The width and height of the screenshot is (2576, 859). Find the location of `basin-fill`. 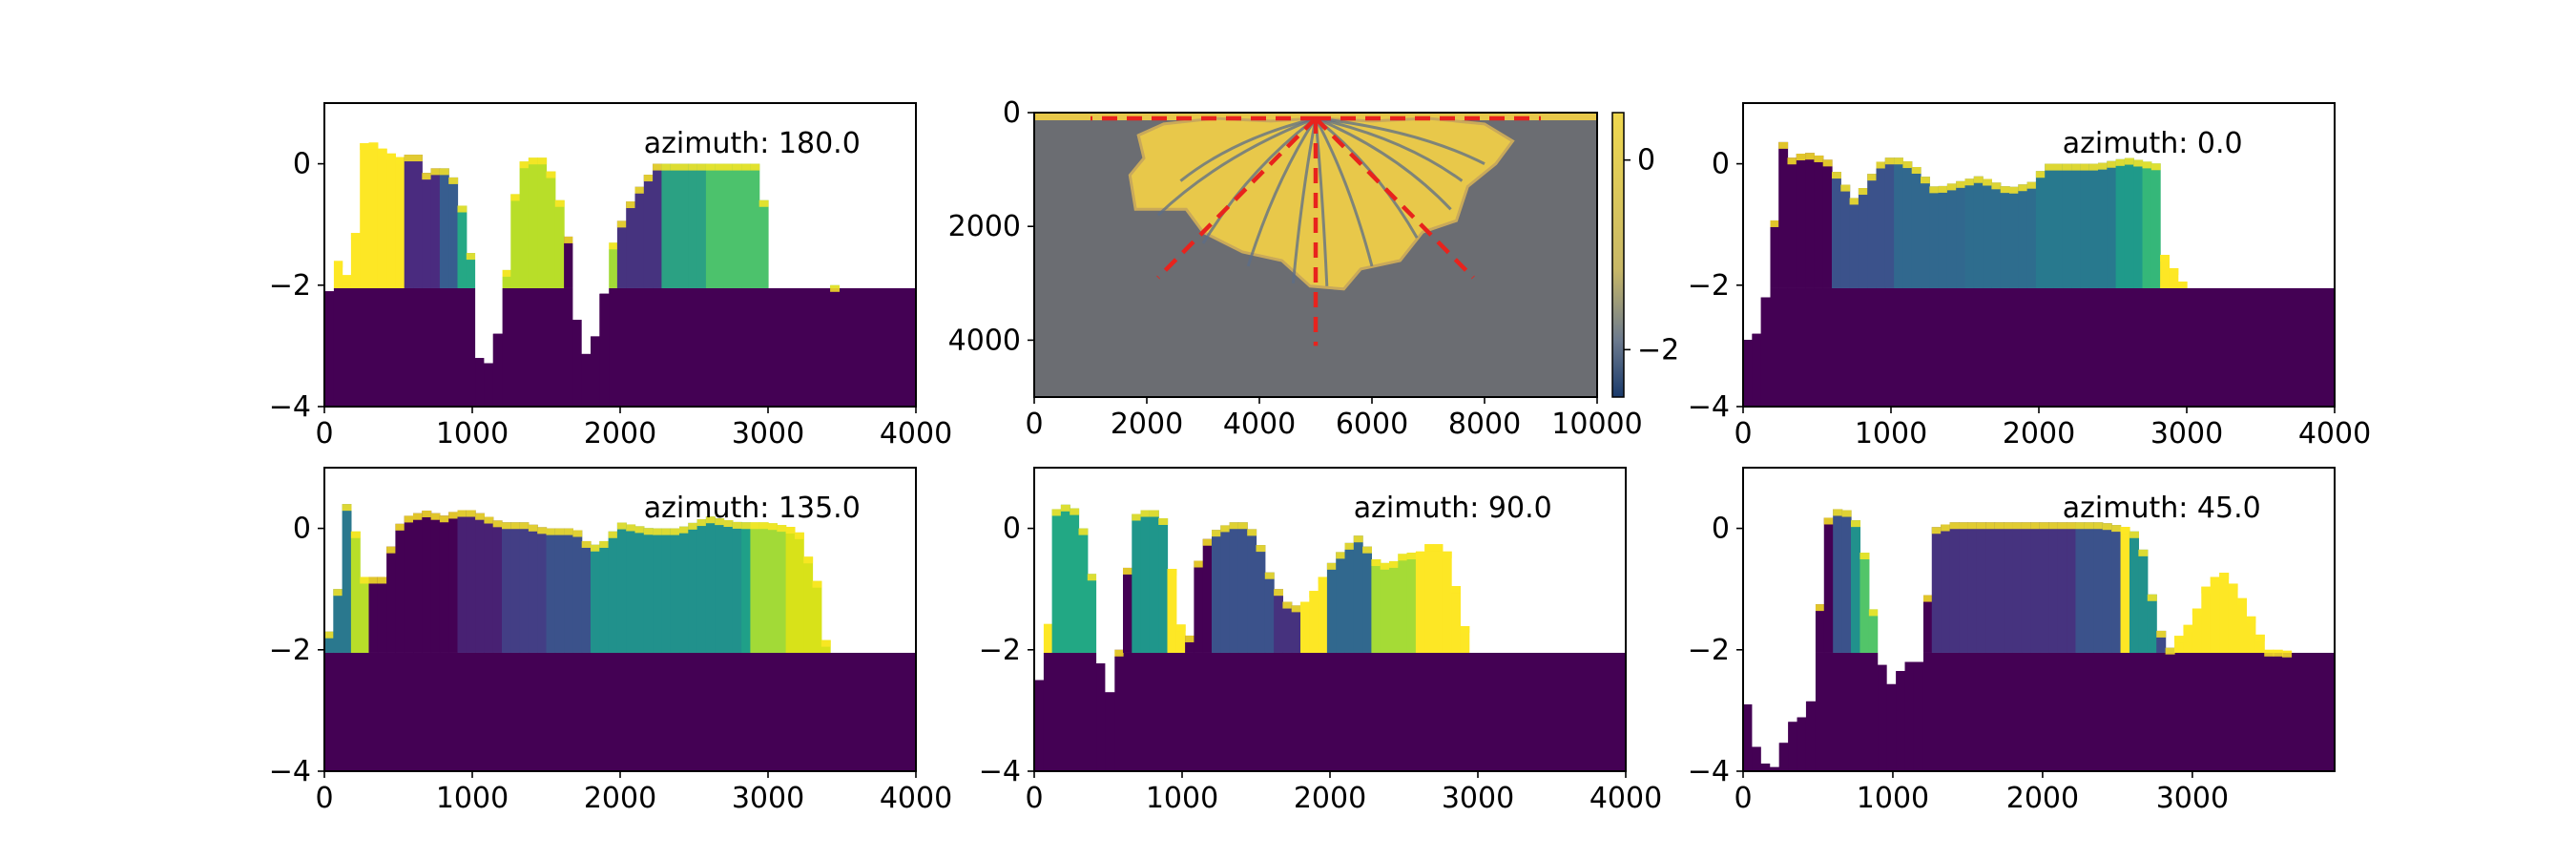

basin-fill is located at coordinates (620, 711).